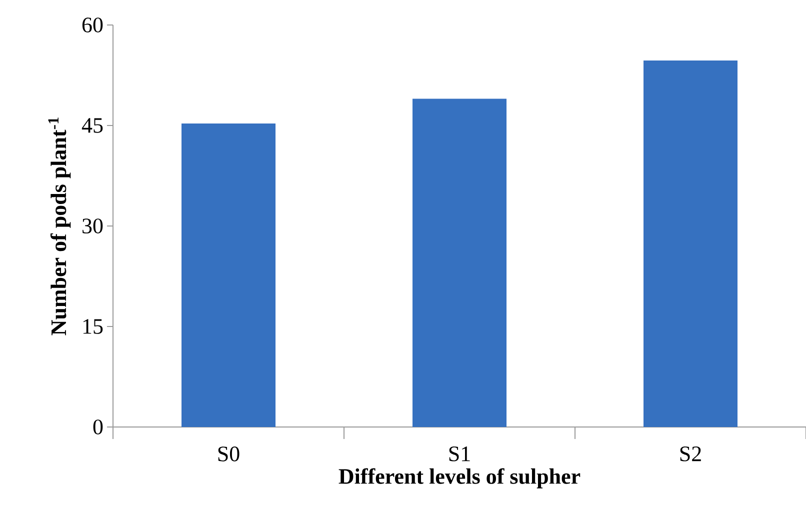  I want to click on x-tick-label: S2, so click(690, 454).